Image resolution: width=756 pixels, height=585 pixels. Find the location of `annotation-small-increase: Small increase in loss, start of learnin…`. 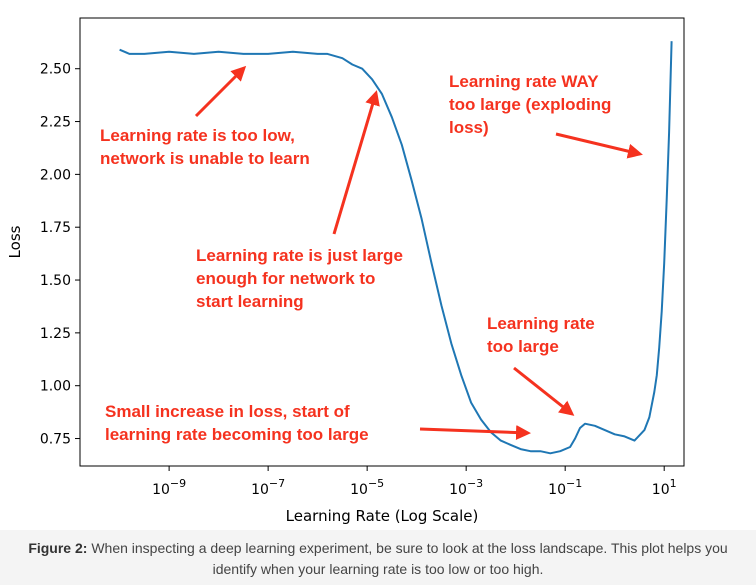

annotation-small-increase: Small increase in loss, start of learnin… is located at coordinates (237, 423).